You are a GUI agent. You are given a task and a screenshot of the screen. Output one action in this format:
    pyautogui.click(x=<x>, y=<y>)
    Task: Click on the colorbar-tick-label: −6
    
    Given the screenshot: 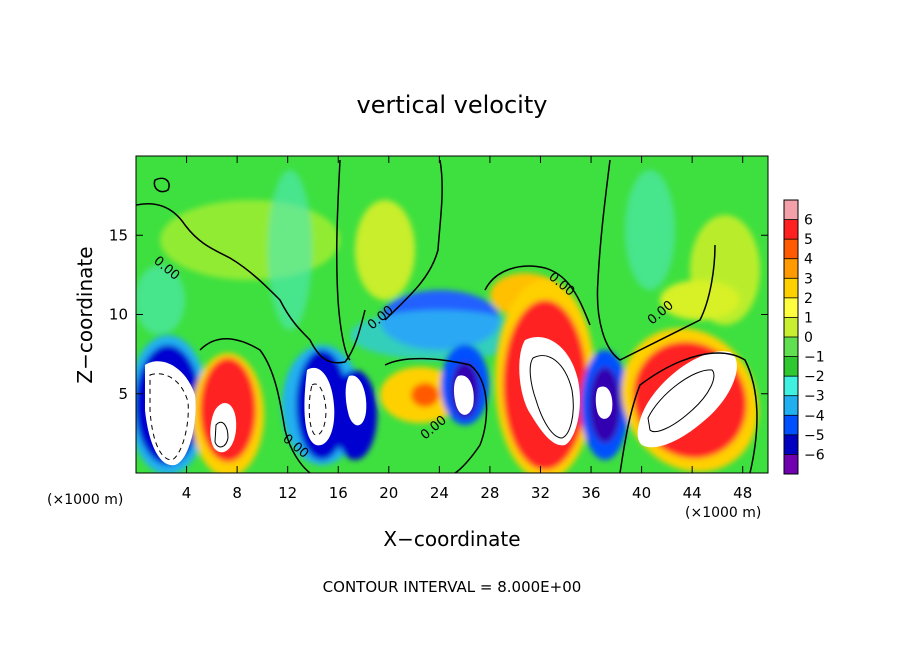 What is the action you would take?
    pyautogui.click(x=814, y=455)
    